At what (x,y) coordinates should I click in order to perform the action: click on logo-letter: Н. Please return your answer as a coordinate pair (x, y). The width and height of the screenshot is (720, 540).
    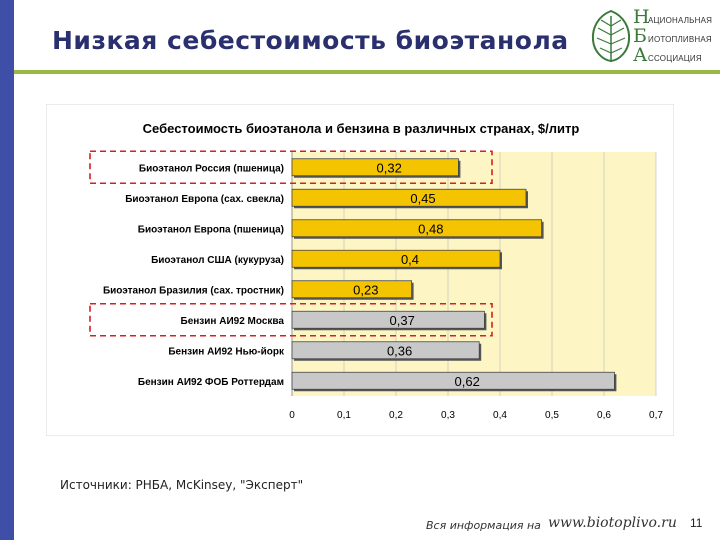
    Looking at the image, I should click on (641, 17).